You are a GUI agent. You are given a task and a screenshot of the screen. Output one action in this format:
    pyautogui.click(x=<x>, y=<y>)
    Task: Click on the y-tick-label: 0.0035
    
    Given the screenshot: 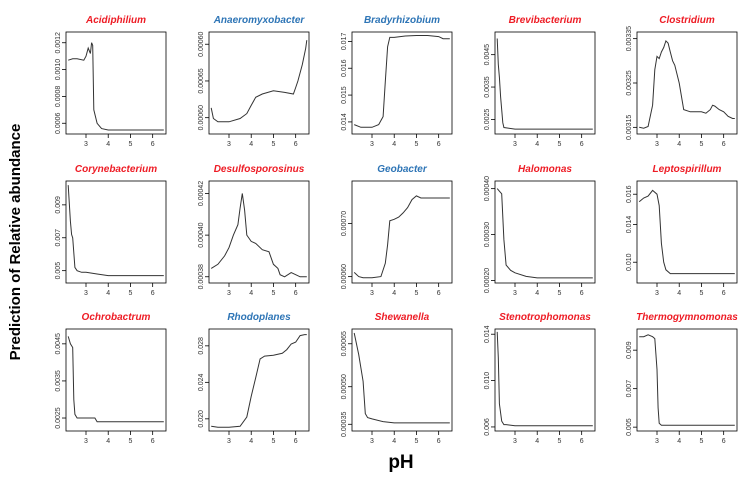 What is the action you would take?
    pyautogui.click(x=487, y=87)
    